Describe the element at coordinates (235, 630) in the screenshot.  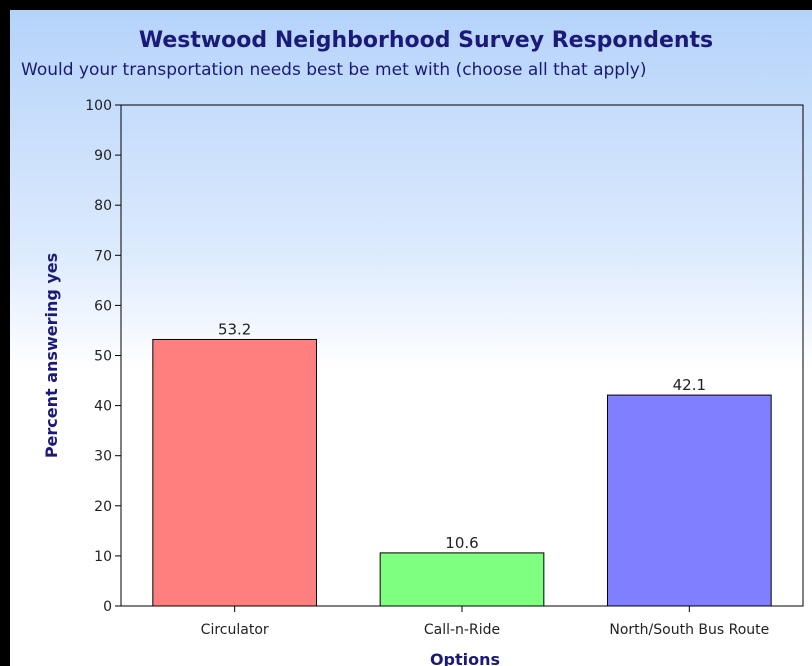
I see `x-category-label: Circulator` at that location.